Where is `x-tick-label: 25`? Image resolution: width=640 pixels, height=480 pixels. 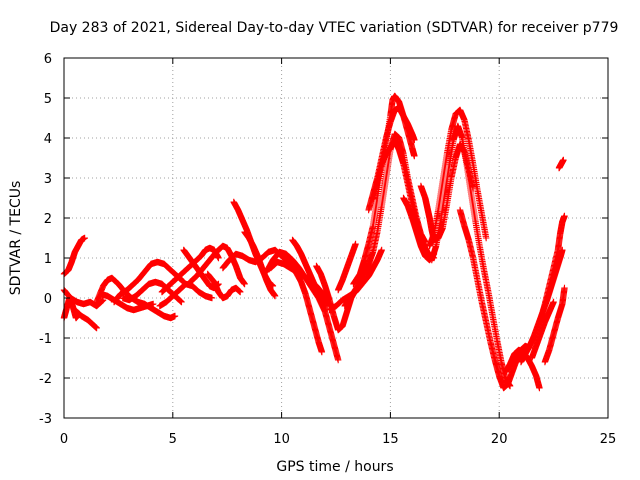
x-tick-label: 25 is located at coordinates (608, 439).